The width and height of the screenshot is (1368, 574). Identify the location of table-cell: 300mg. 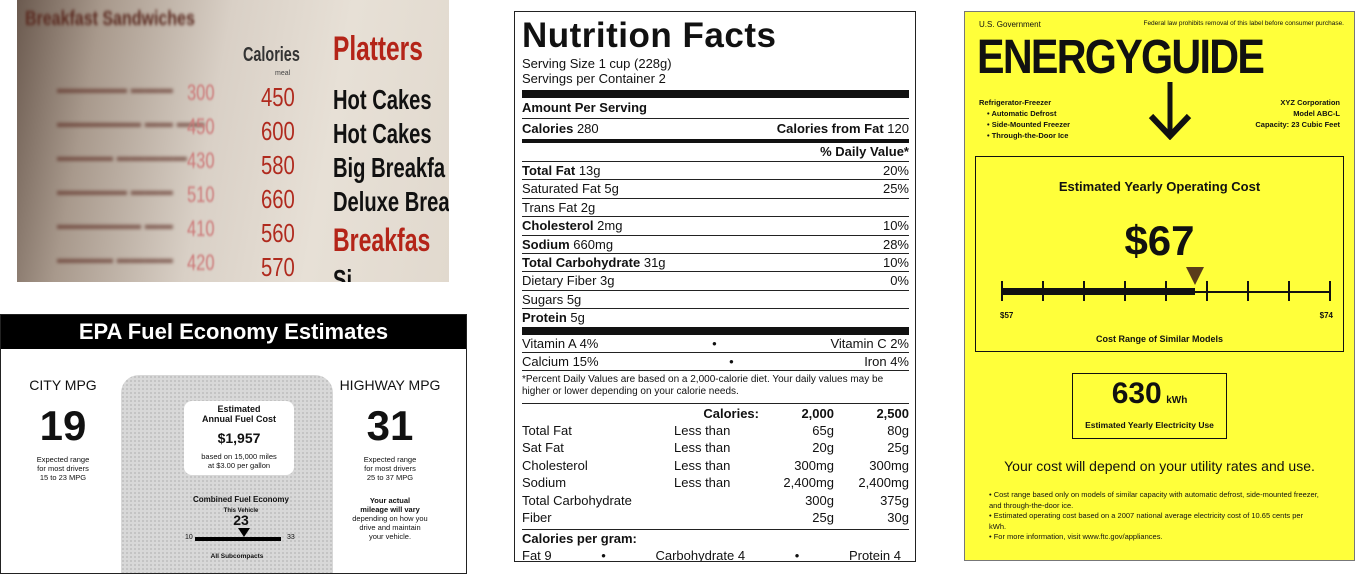
(814, 465).